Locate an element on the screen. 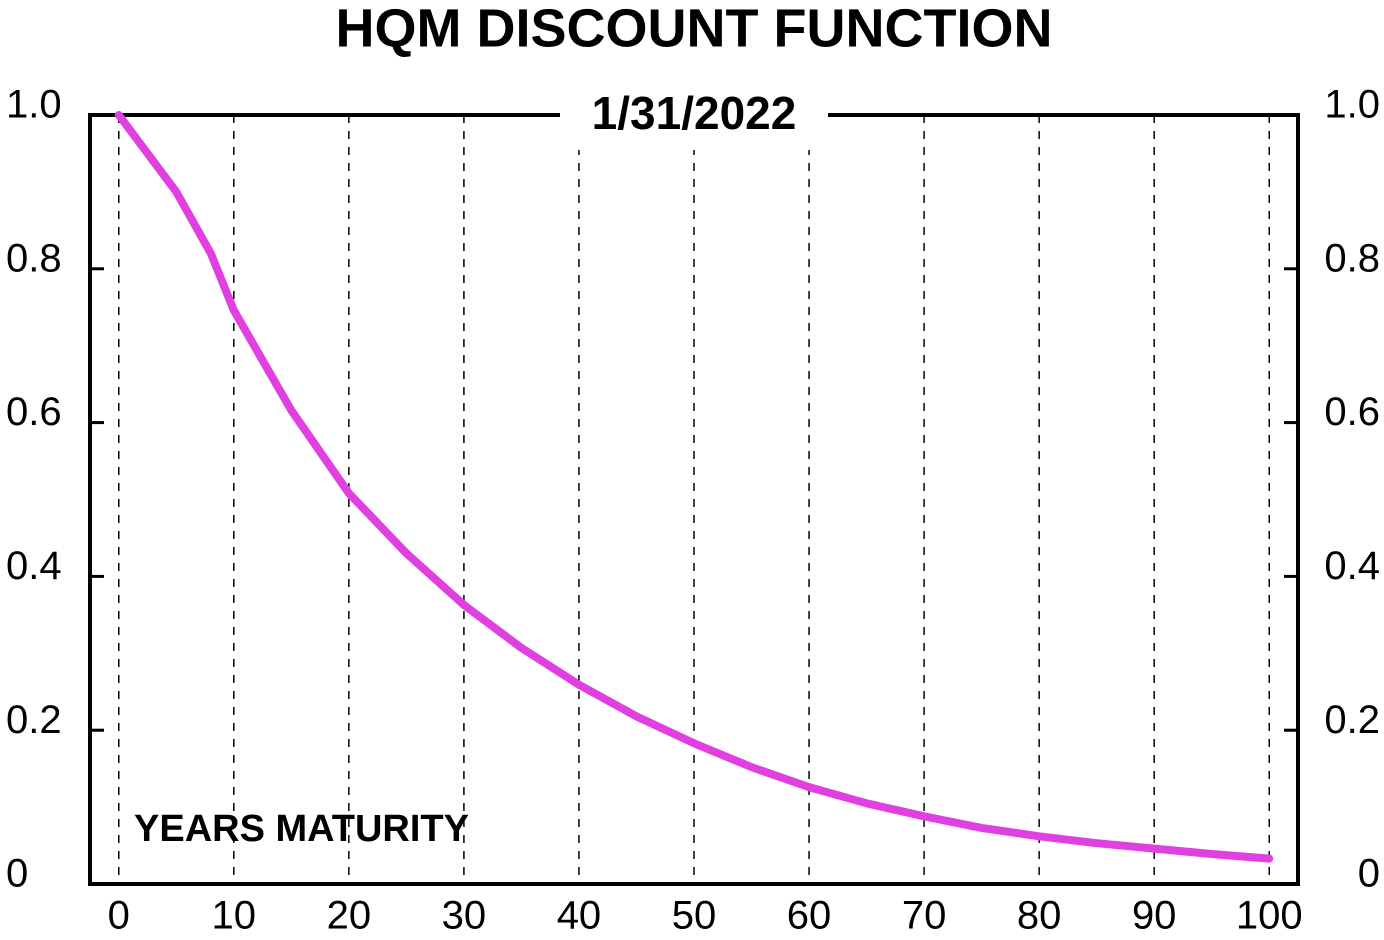 Image resolution: width=1384 pixels, height=940 pixels. y2-tick-label: 0.8 is located at coordinates (1352, 258).